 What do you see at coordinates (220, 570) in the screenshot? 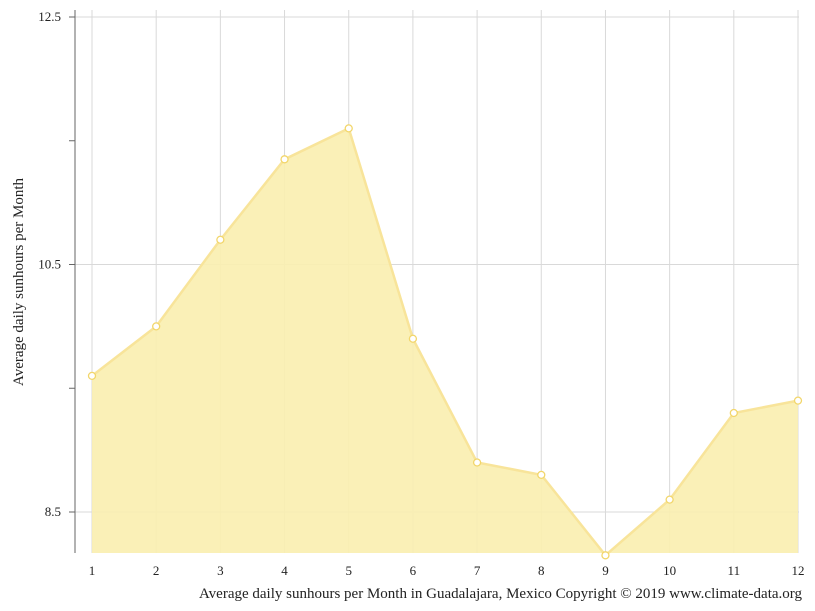
I see `x-tick-label: 3` at bounding box center [220, 570].